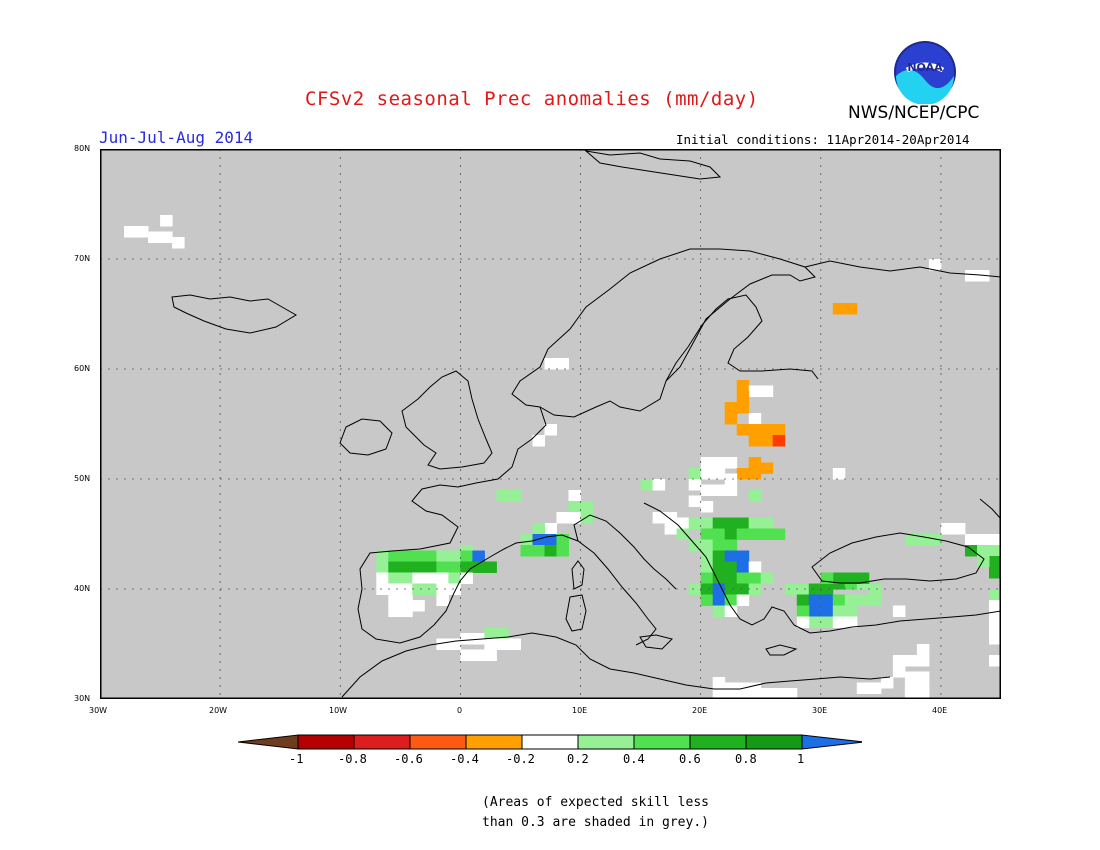  I want to click on lat-label-30n: 30N, so click(82, 698).